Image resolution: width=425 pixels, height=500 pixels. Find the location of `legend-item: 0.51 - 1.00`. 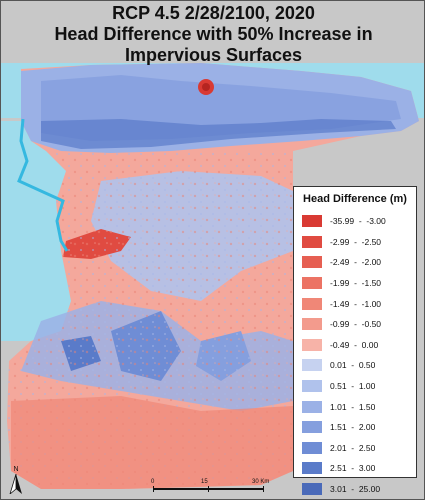

legend-item: 0.51 - 1.00 is located at coordinates (355, 386).